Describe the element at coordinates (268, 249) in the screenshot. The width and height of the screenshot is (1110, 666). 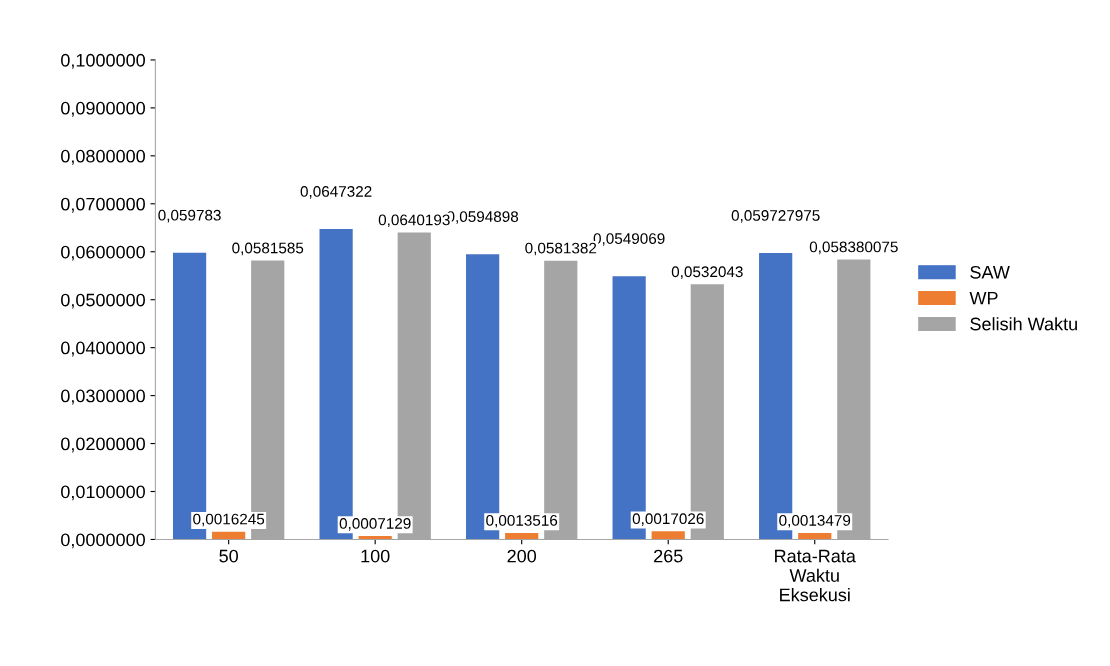
I see `data-label: 0,0581585` at that location.